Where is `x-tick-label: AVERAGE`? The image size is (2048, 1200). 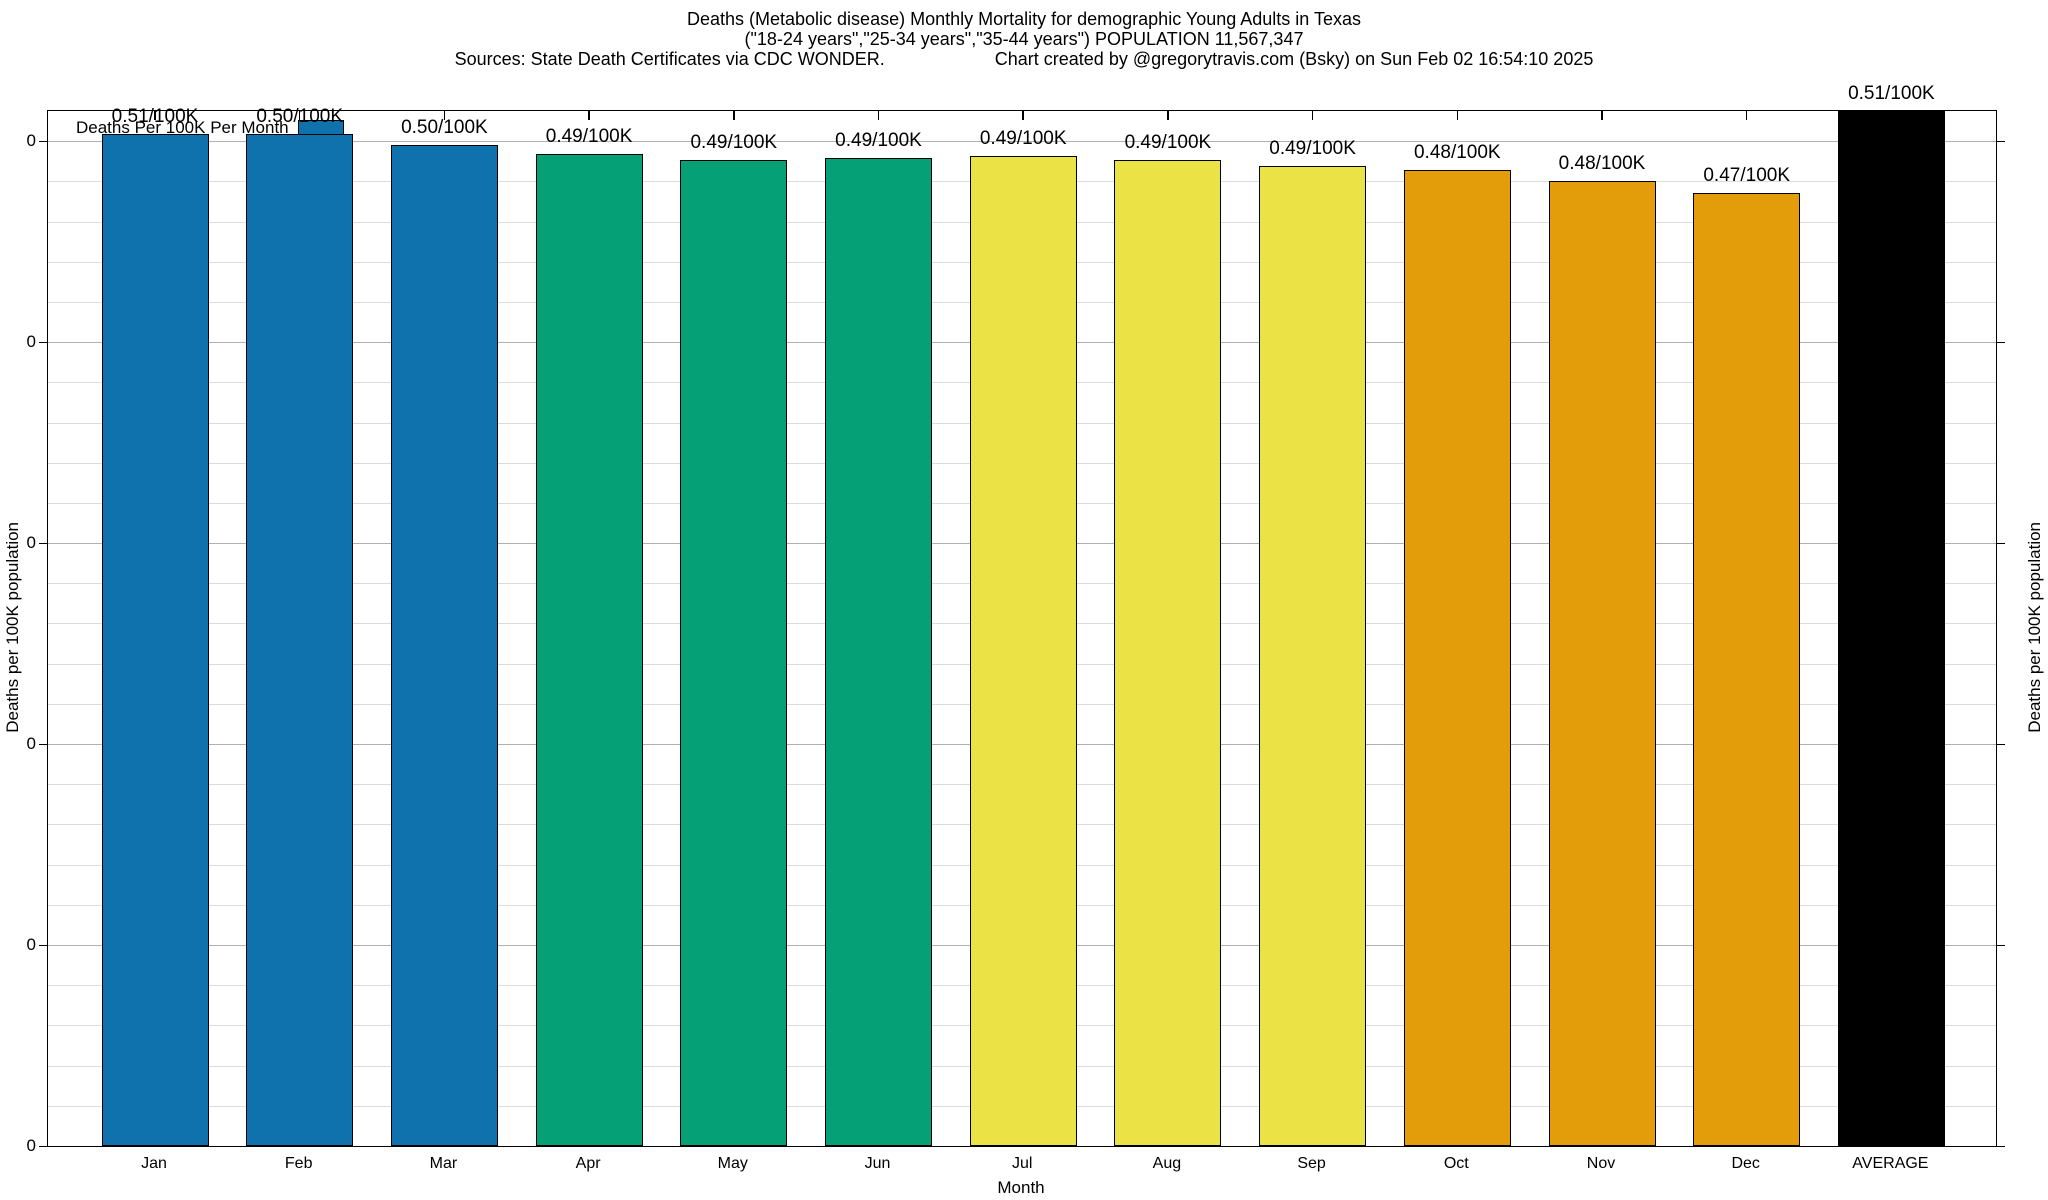
x-tick-label: AVERAGE is located at coordinates (1890, 1163).